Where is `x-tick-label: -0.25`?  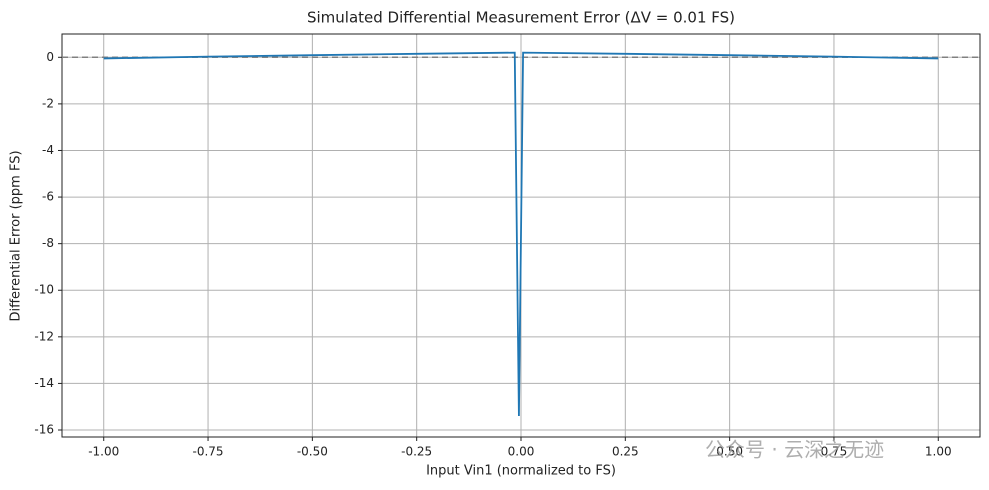 x-tick-label: -0.25 is located at coordinates (416, 452).